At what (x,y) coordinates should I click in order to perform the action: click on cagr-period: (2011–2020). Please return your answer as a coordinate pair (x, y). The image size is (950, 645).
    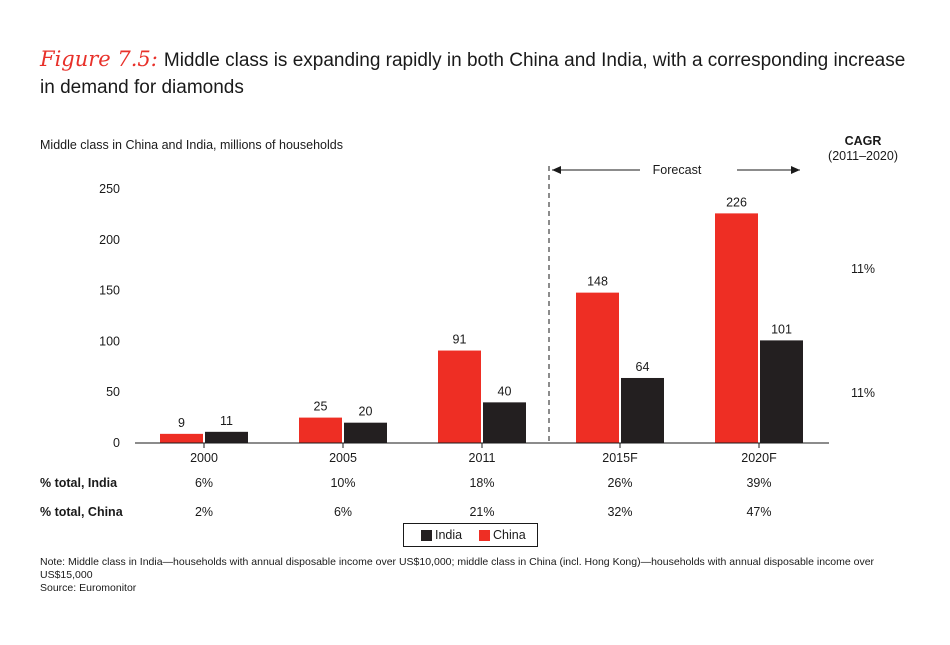
    Looking at the image, I should click on (863, 156).